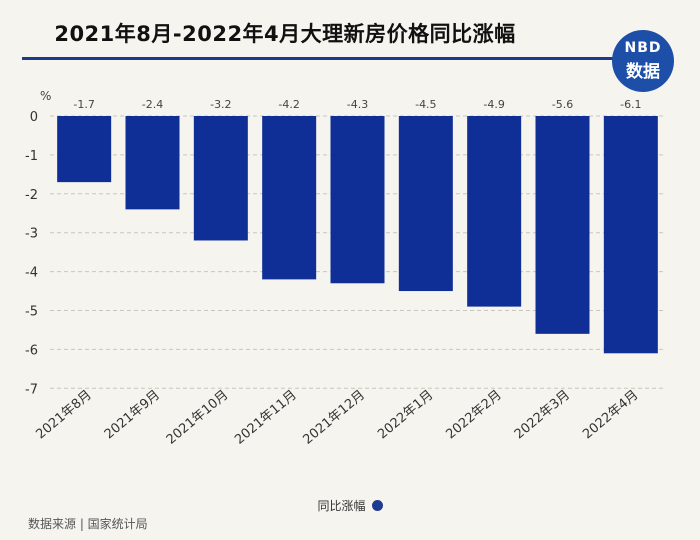  What do you see at coordinates (643, 72) in the screenshot?
I see `logo-text-data: 数据` at bounding box center [643, 72].